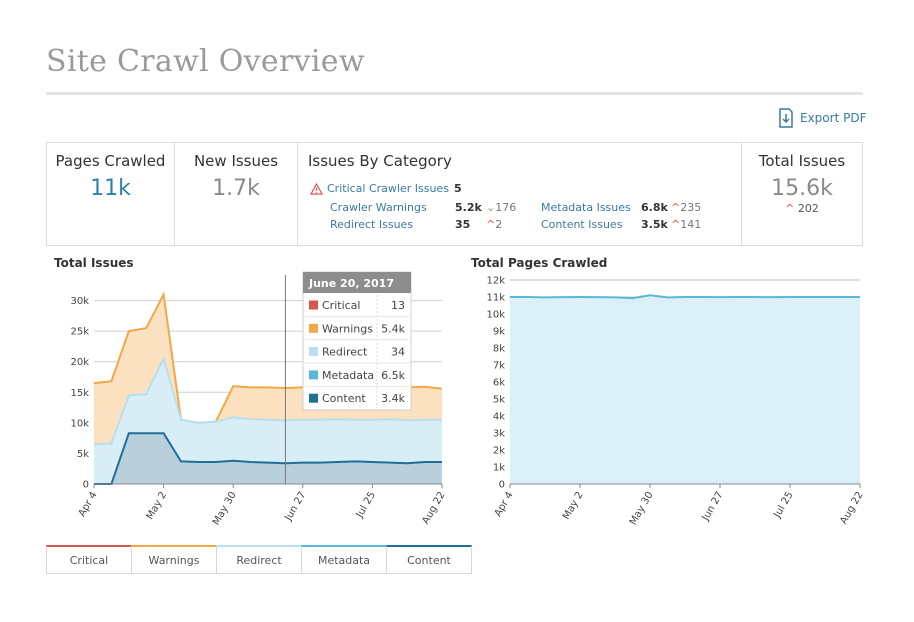 The height and width of the screenshot is (622, 914). Describe the element at coordinates (236, 161) in the screenshot. I see `new-issues-label: New Issues` at that location.